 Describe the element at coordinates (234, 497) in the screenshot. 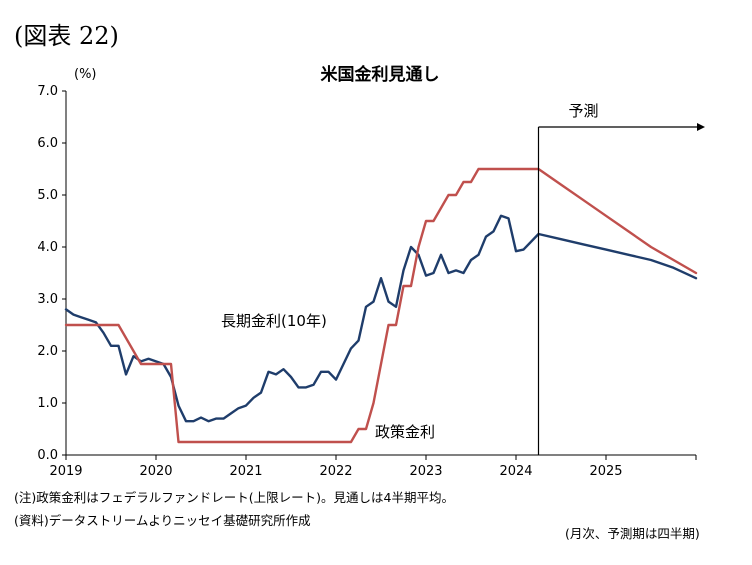

I see `footnote-note: (注)政策金利はフェデラルファンドレート(上限レート)。見通しは4半期平均。` at that location.